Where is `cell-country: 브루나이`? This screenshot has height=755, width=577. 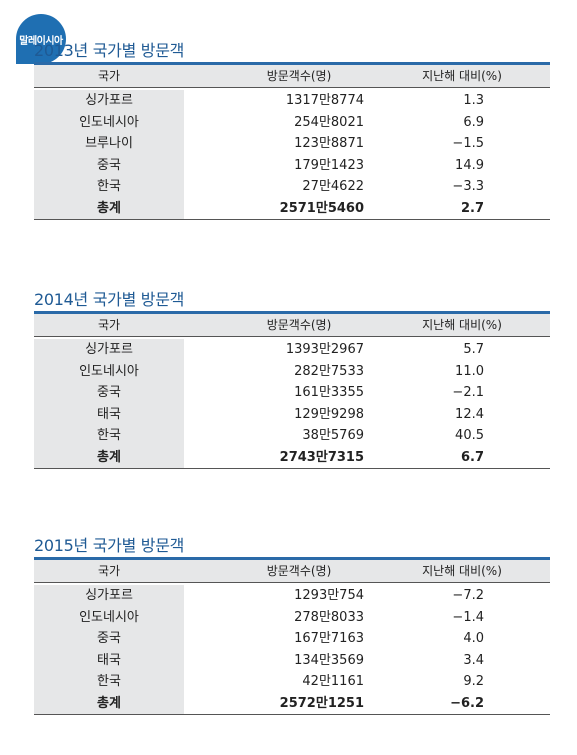
cell-country: 브루나이 is located at coordinates (109, 144).